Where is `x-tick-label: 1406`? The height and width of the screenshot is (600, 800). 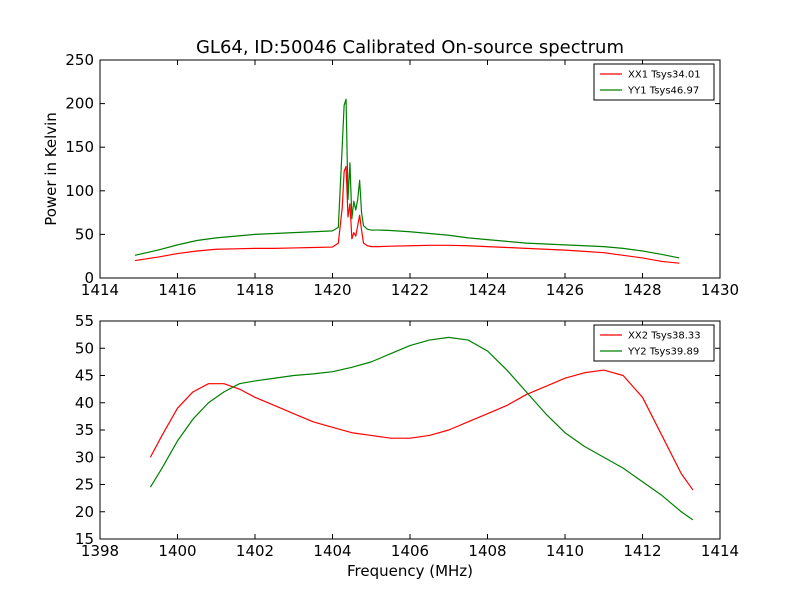
x-tick-label: 1406 is located at coordinates (410, 551).